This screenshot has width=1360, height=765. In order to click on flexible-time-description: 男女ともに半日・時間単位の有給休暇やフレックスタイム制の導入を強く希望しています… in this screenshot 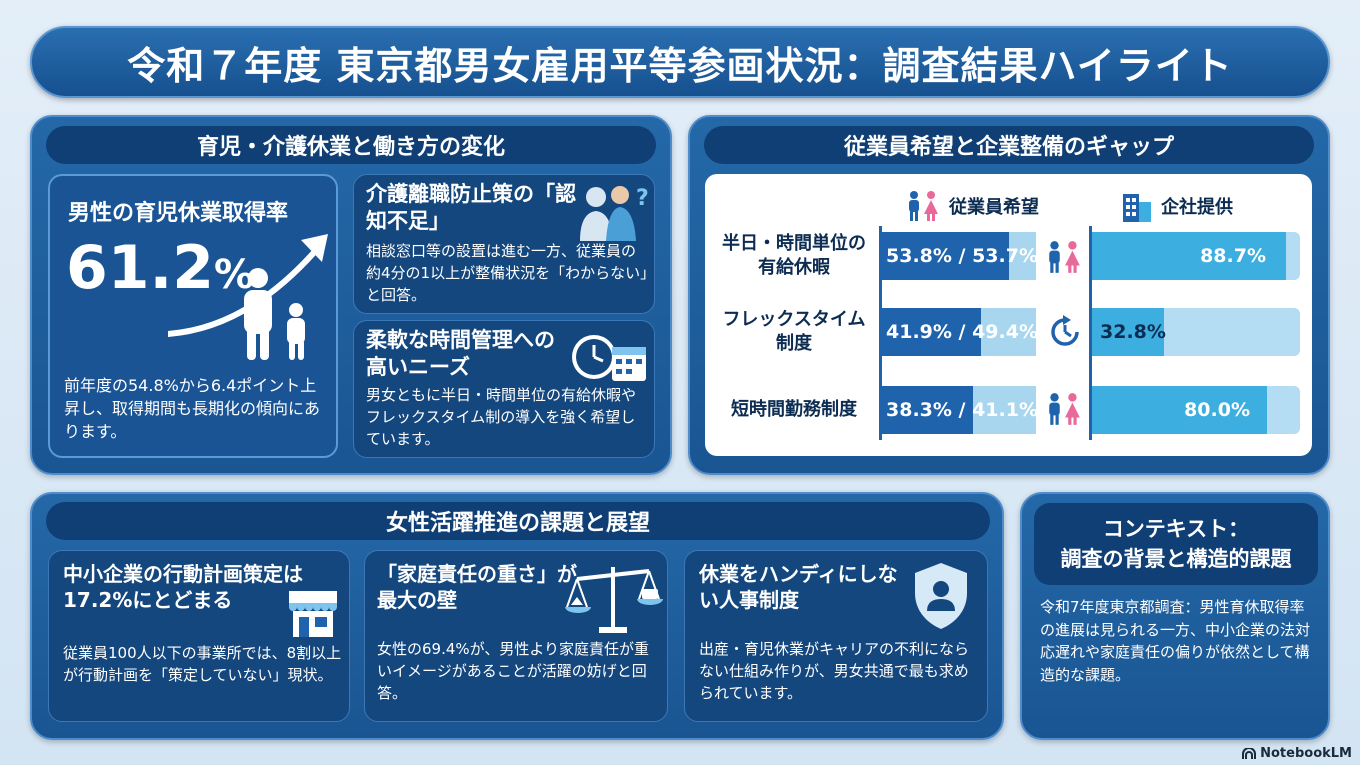, I will do `click(501, 417)`.